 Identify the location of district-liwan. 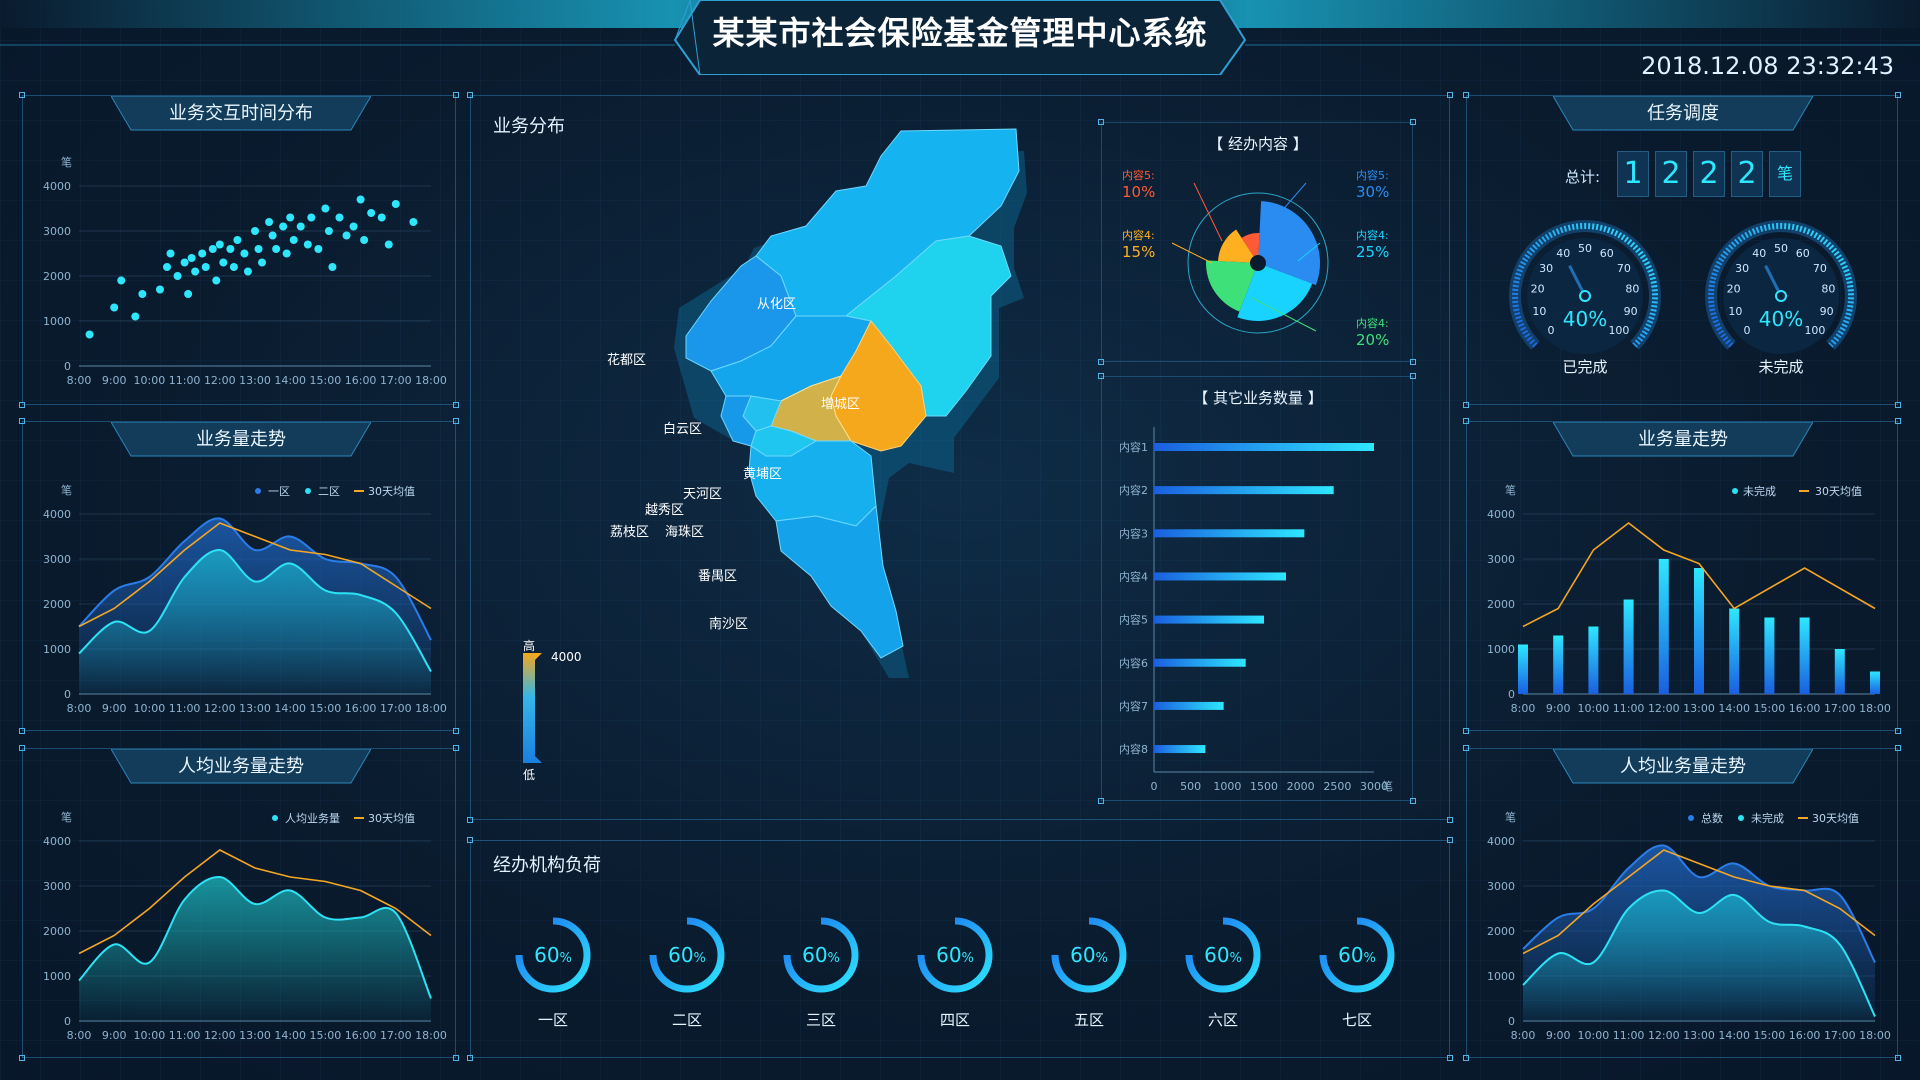
(738, 421).